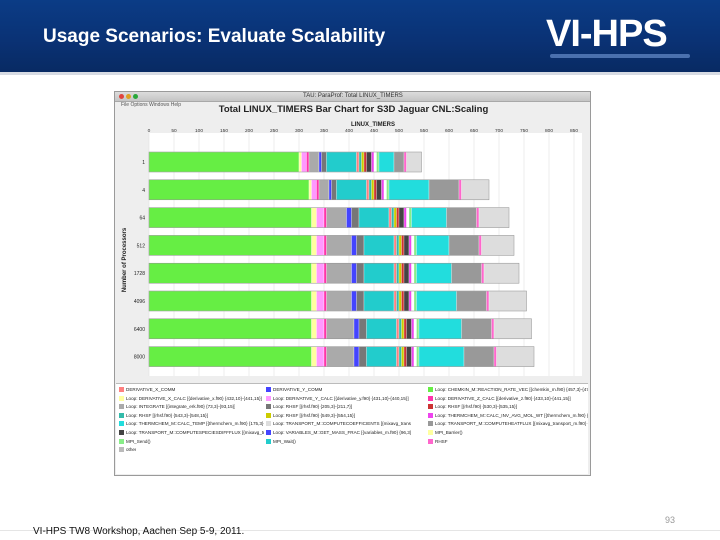 The height and width of the screenshot is (540, 720). What do you see at coordinates (151, 105) in the screenshot?
I see `window-menubar: File Options Windows Help` at bounding box center [151, 105].